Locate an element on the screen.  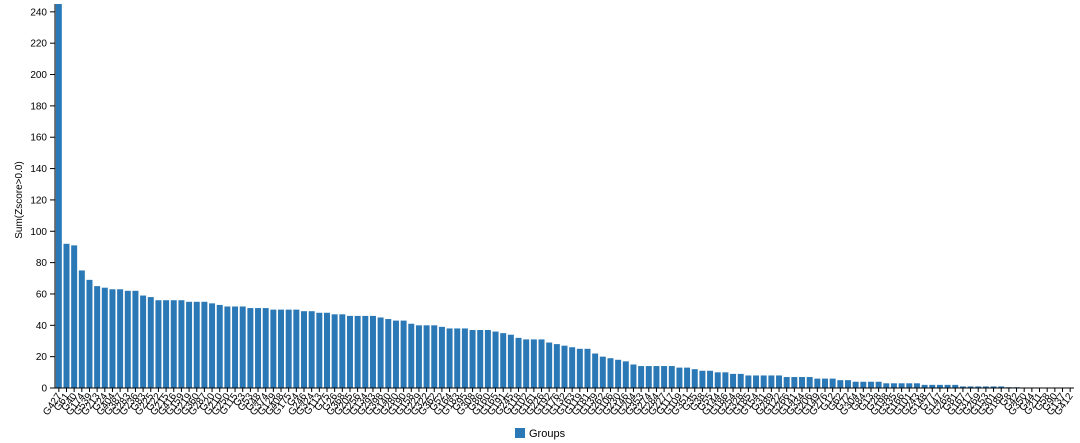
bar-G148 is located at coordinates (924, 386).